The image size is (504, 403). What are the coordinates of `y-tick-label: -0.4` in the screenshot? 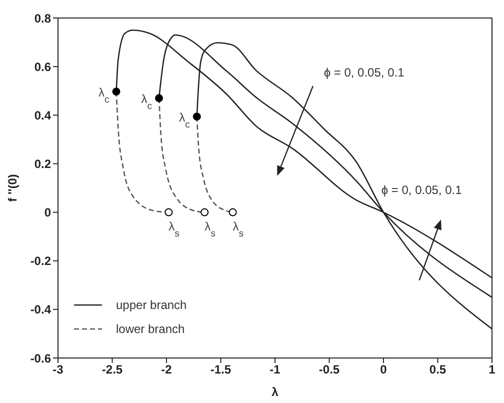 It's located at (41, 309).